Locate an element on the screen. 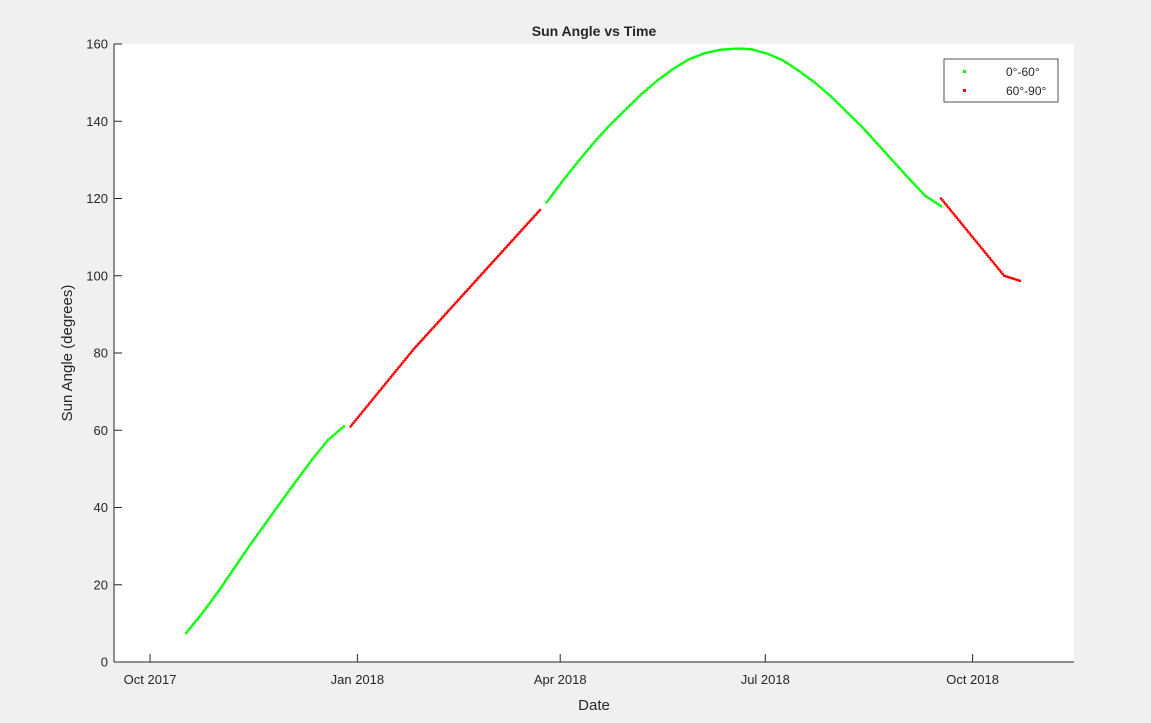  x-axis-label: Date is located at coordinates (594, 705).